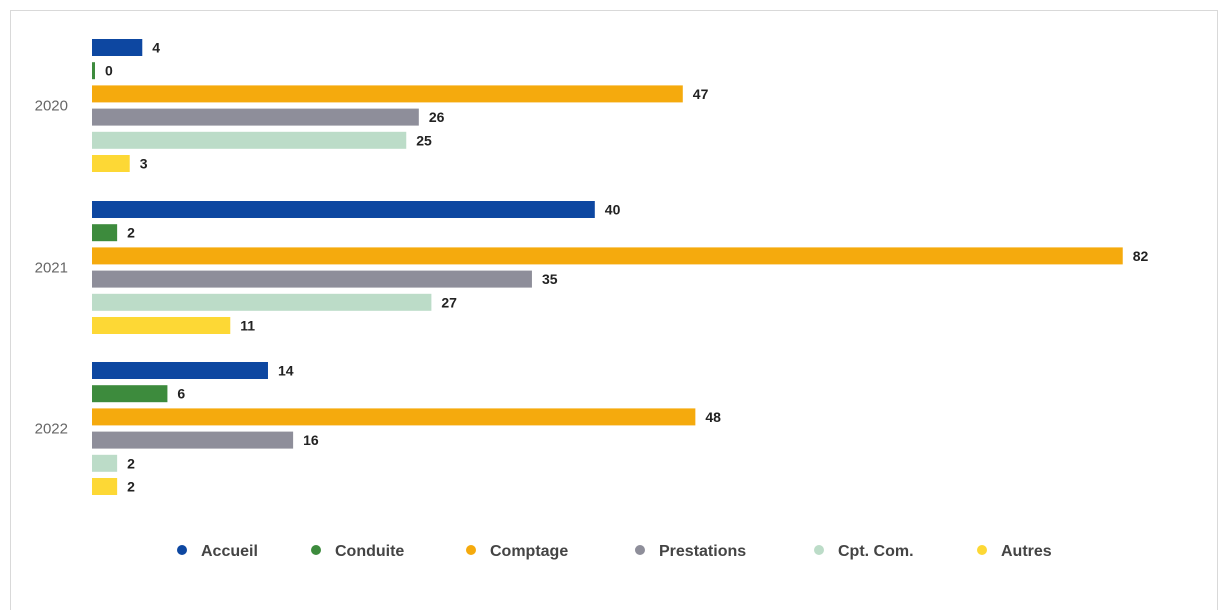 Image resolution: width=1230 pixels, height=613 pixels. Describe the element at coordinates (180, 370) in the screenshot. I see `bar-accueil-2022` at that location.